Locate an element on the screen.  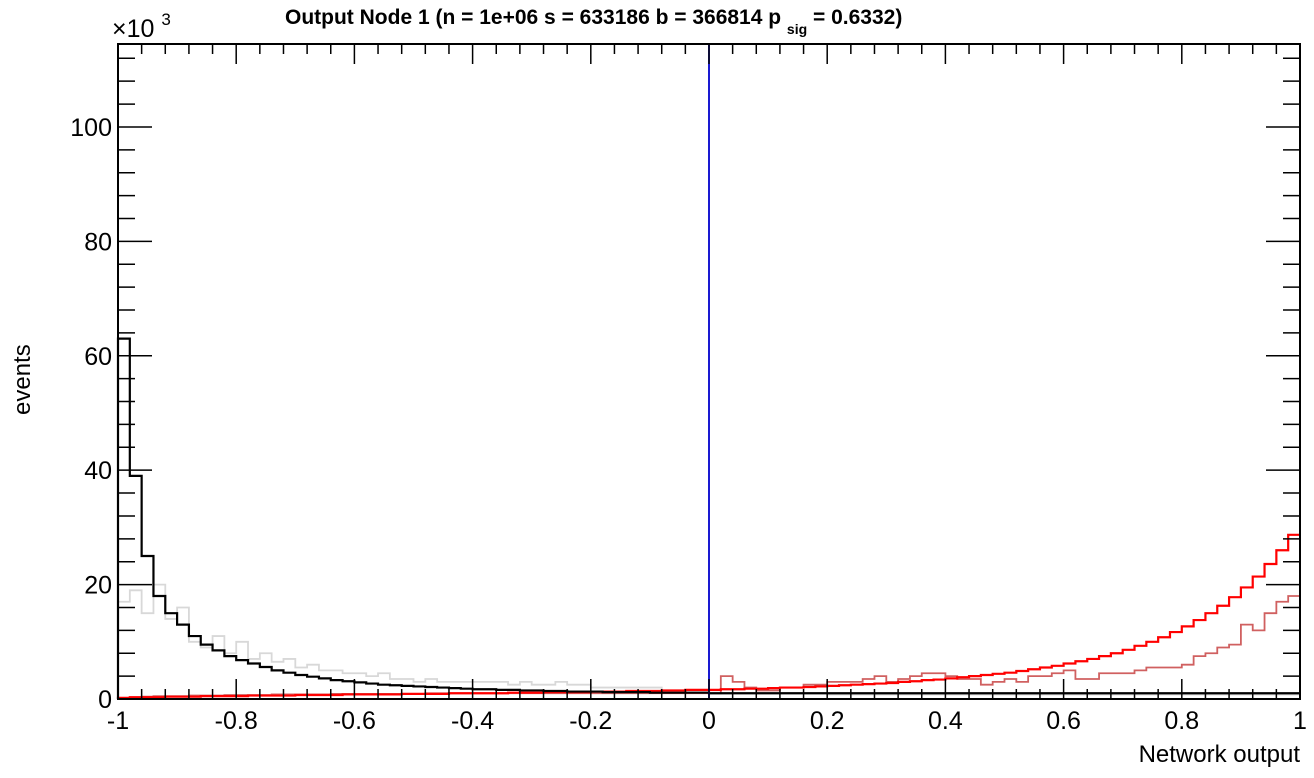
x-tick-label: 0.6 is located at coordinates (1063, 721).